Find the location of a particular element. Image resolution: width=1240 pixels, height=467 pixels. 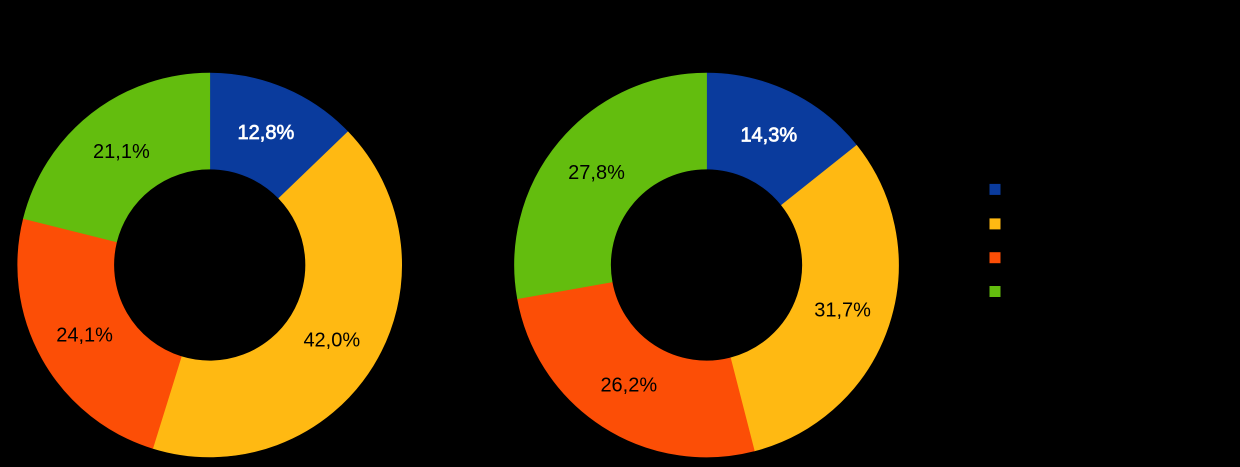

svg-text: 26,2% is located at coordinates (628, 386).